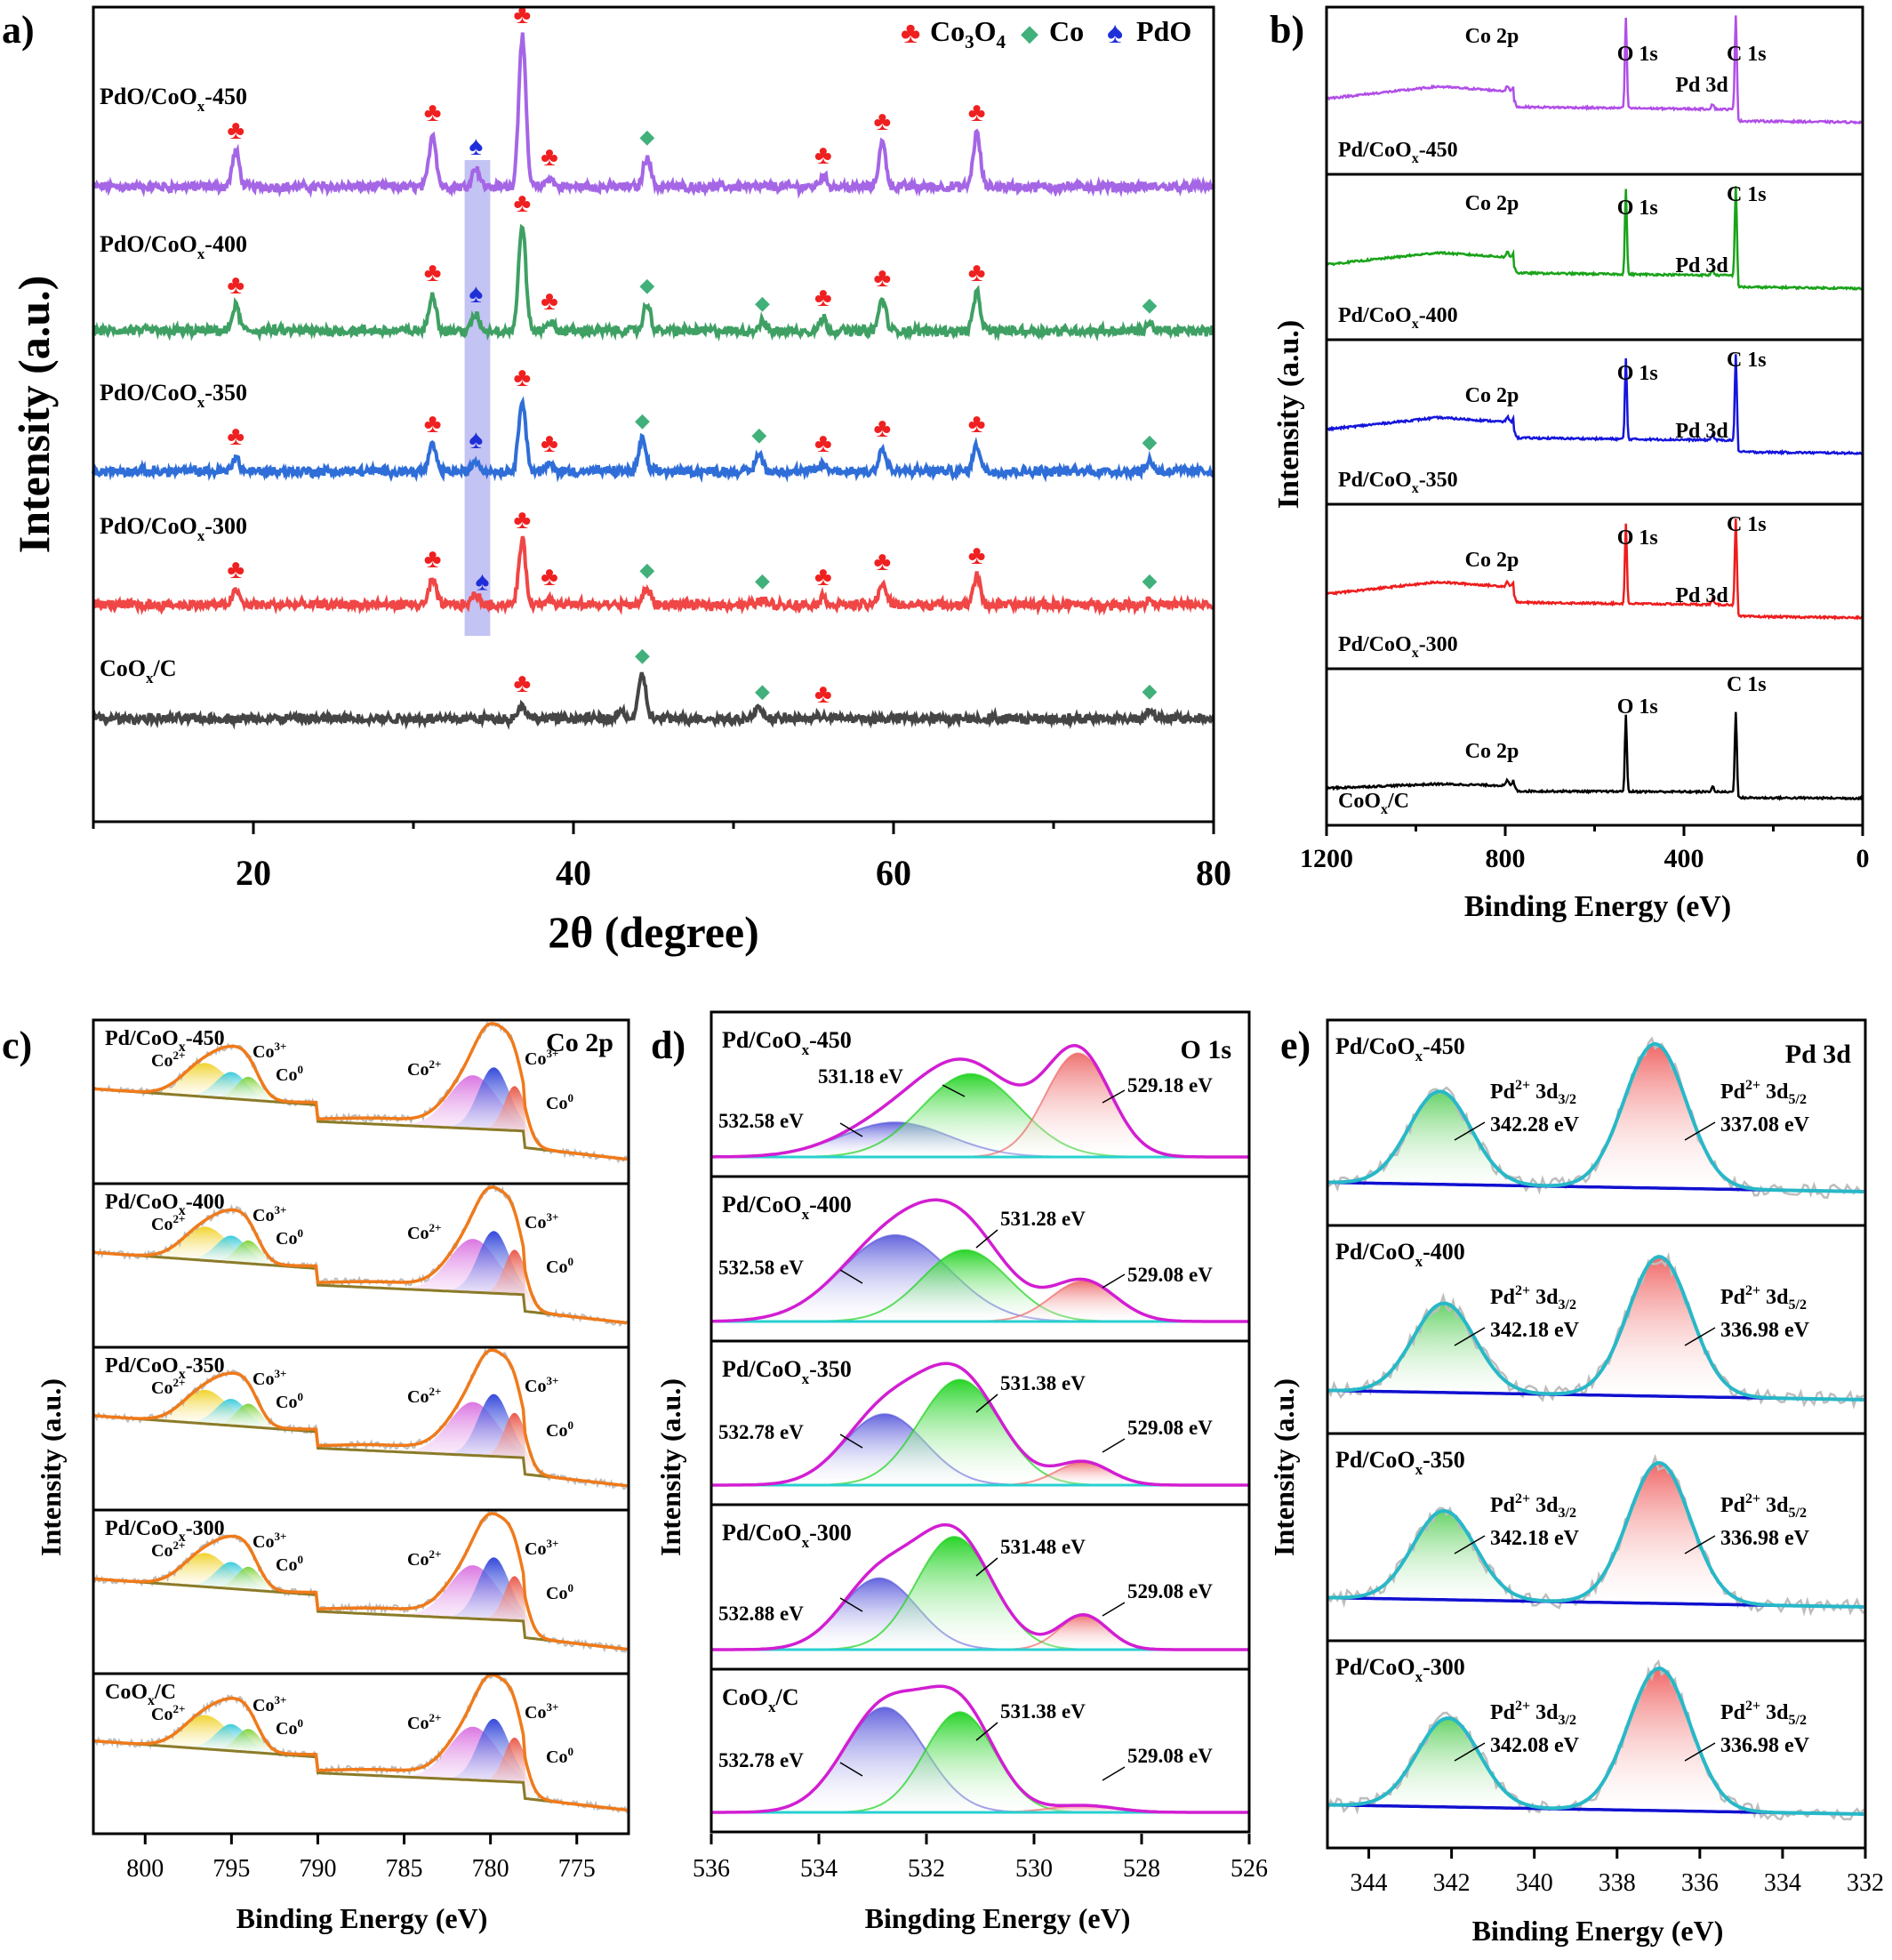  I want to click on survey-series-0: Pd/CoOx-450 Co 2p O 1s Pd 3d C 1s, so click(1595, 90).